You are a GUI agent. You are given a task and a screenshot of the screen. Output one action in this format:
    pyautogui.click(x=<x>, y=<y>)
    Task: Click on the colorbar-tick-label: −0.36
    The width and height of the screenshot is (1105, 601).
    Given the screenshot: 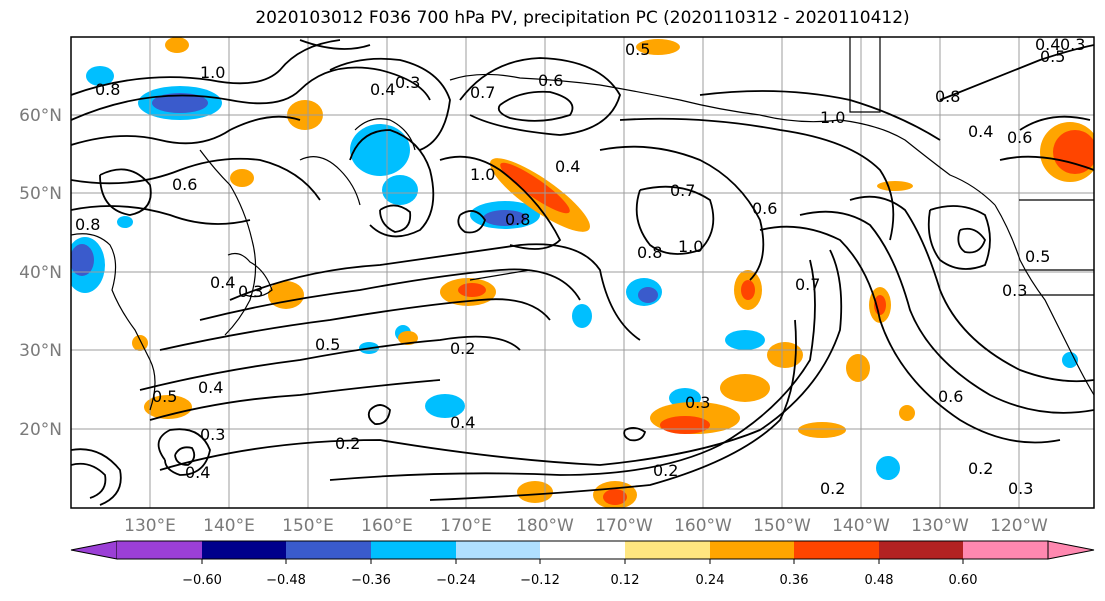 What is the action you would take?
    pyautogui.click(x=371, y=580)
    